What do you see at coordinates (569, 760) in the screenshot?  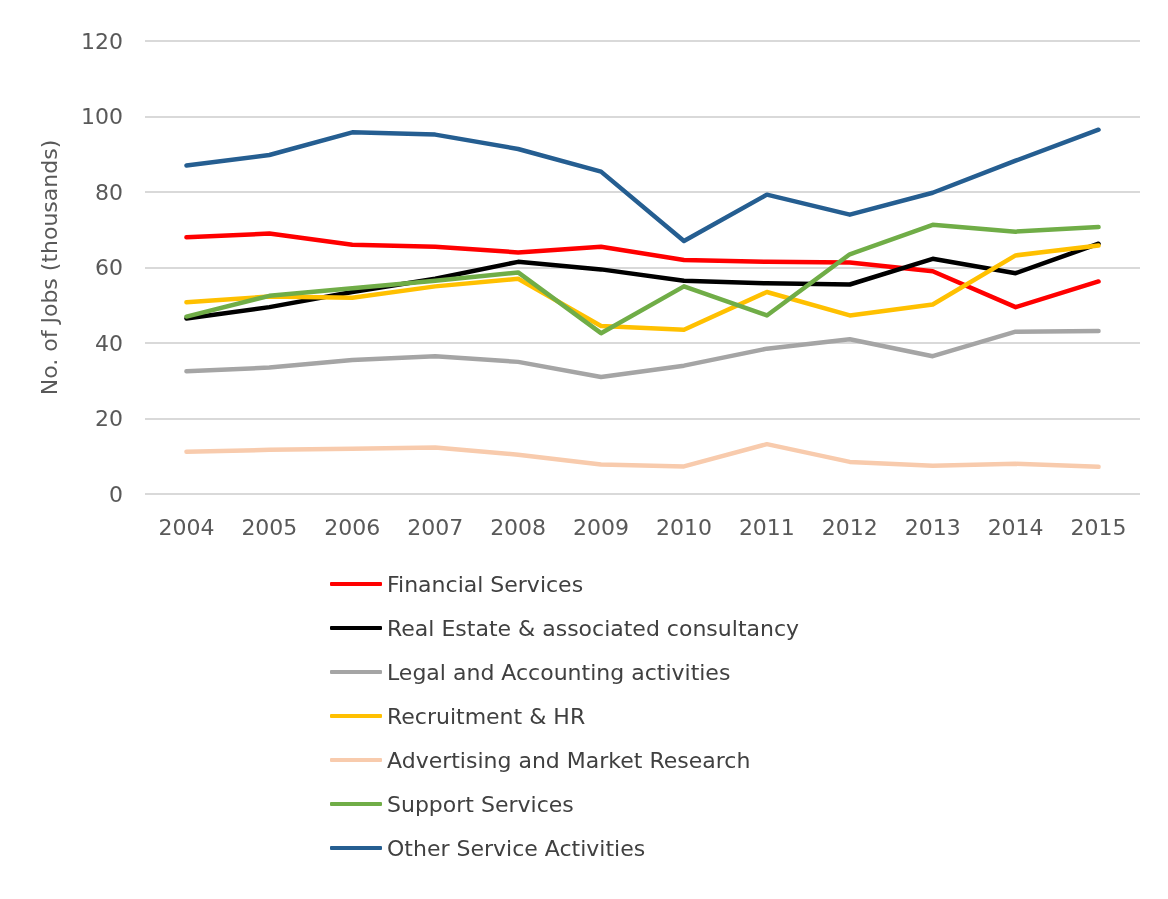 I see `legend-label: Advertising and Market Research` at bounding box center [569, 760].